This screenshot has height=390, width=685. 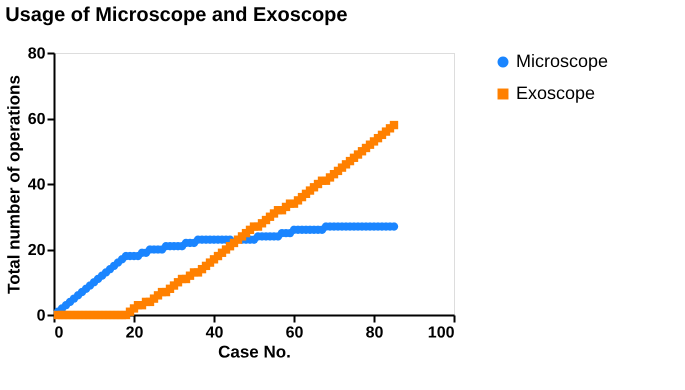 What do you see at coordinates (215, 333) in the screenshot?
I see `x-tick-label: 40` at bounding box center [215, 333].